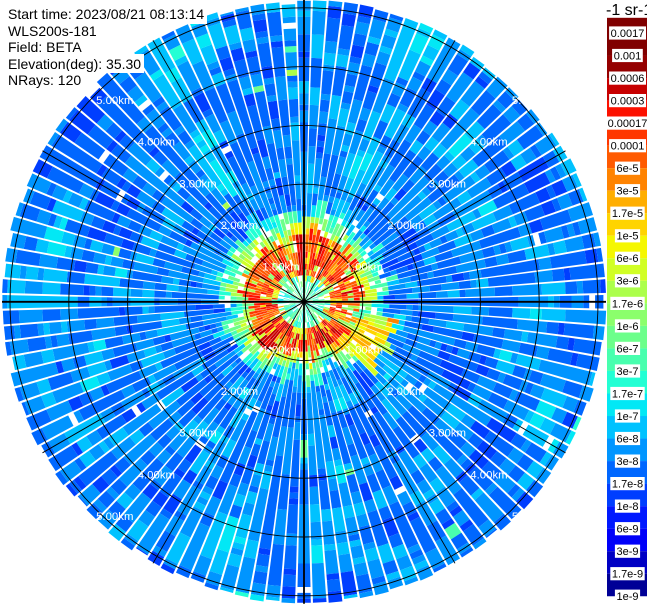 This screenshot has width=647, height=607. I want to click on svg-text: 6e-6, so click(627, 259).